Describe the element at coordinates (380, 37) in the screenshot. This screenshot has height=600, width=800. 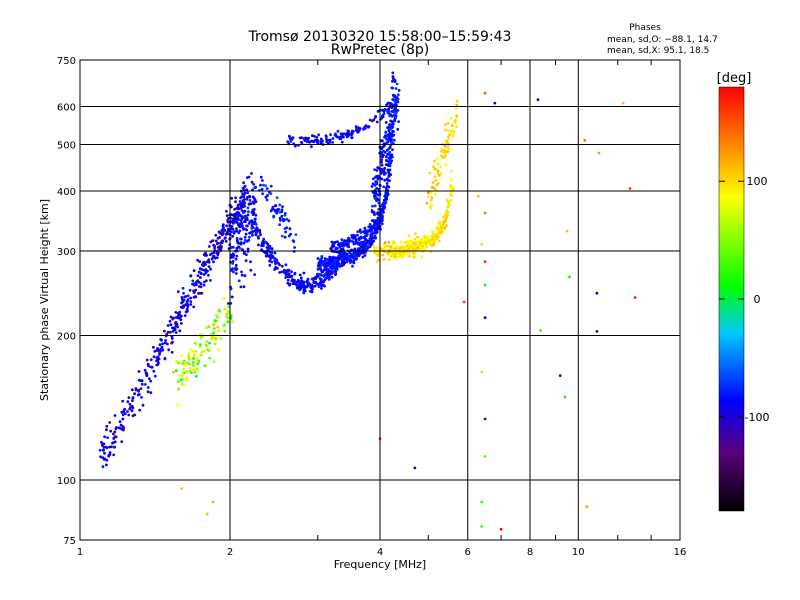
I see `chart-title: Tromsø 20130320 15:58:00–15:59:43` at that location.